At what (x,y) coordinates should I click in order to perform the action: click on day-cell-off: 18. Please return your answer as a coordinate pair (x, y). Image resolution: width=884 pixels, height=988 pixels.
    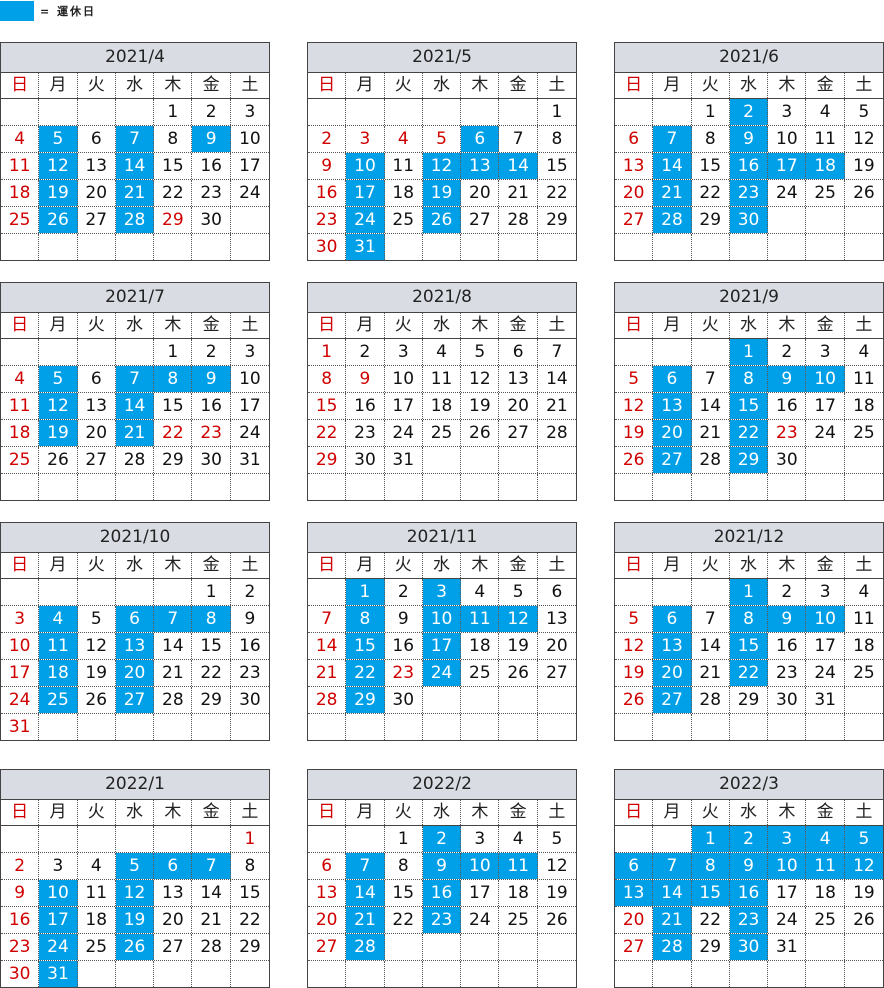
    Looking at the image, I should click on (58, 673).